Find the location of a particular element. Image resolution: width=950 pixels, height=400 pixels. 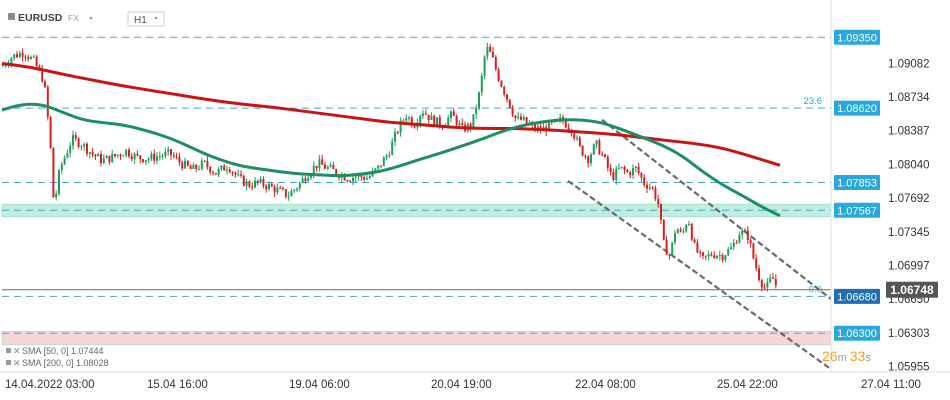

y-tick-label: 1.07692 is located at coordinates (909, 199).